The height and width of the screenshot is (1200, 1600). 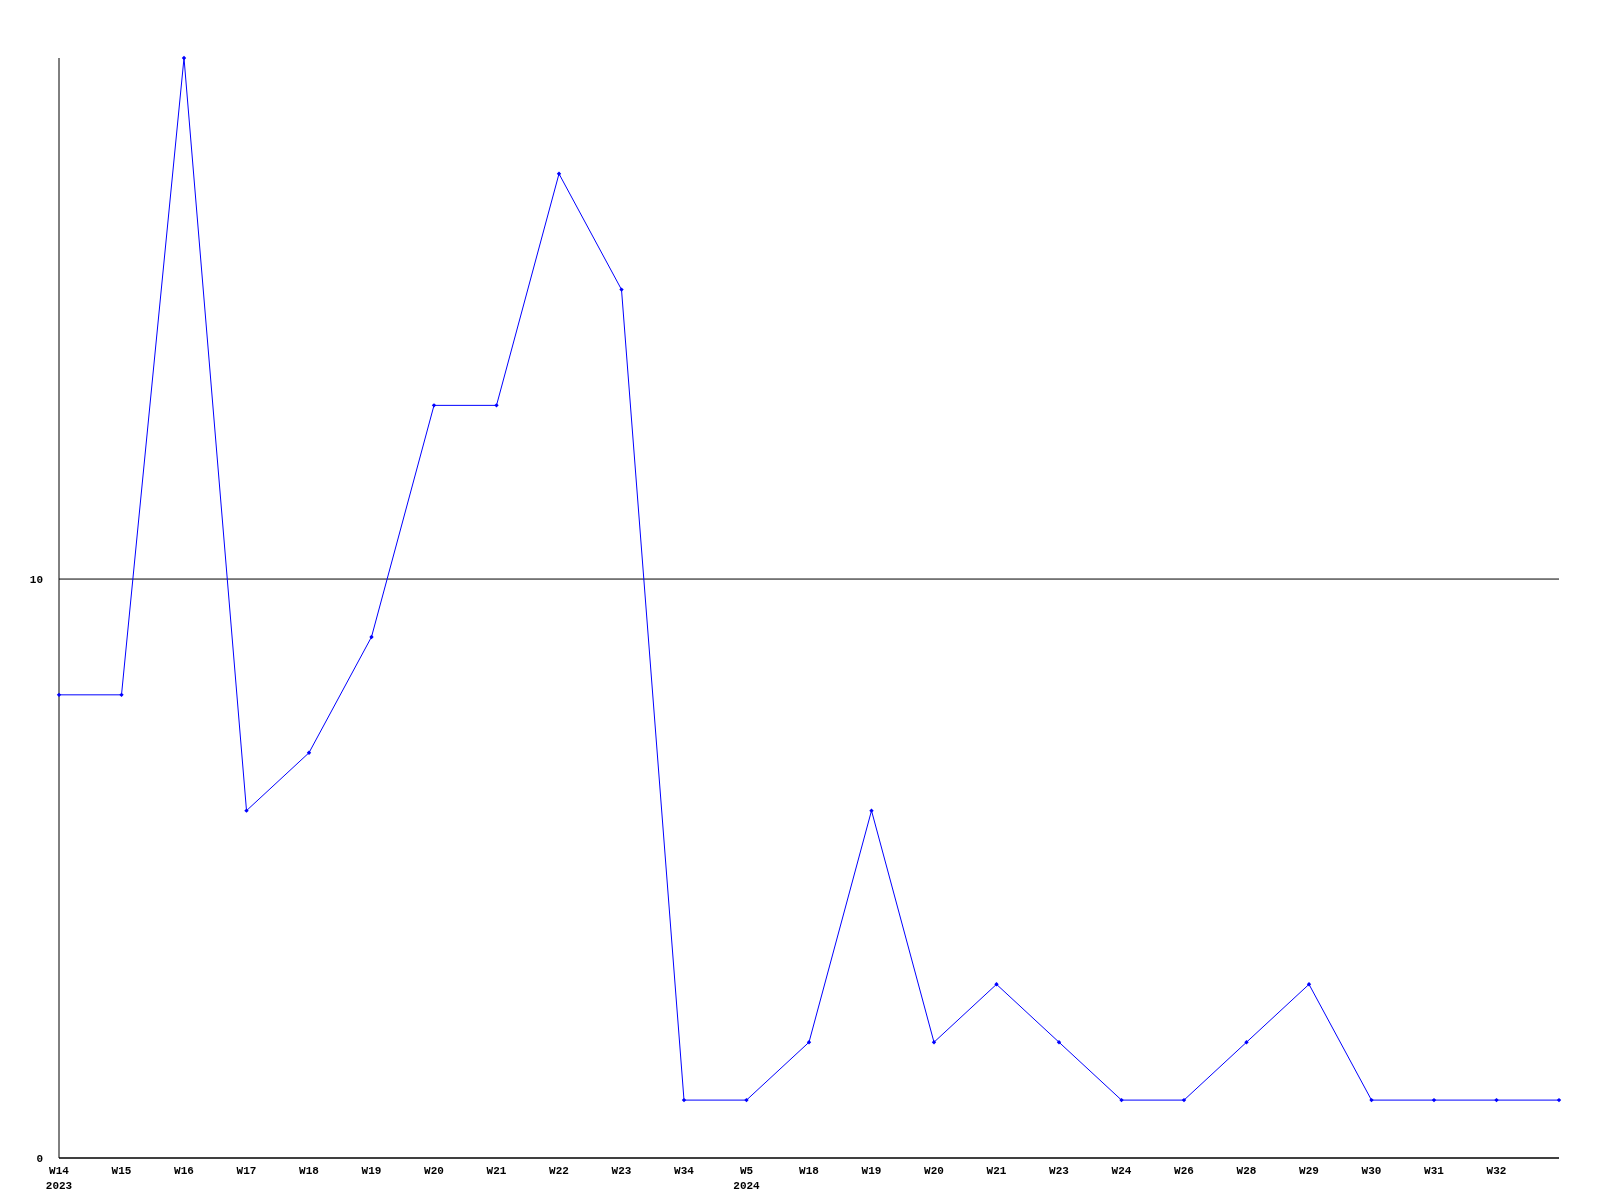 What do you see at coordinates (684, 1171) in the screenshot?
I see `x-tick-label: W34` at bounding box center [684, 1171].